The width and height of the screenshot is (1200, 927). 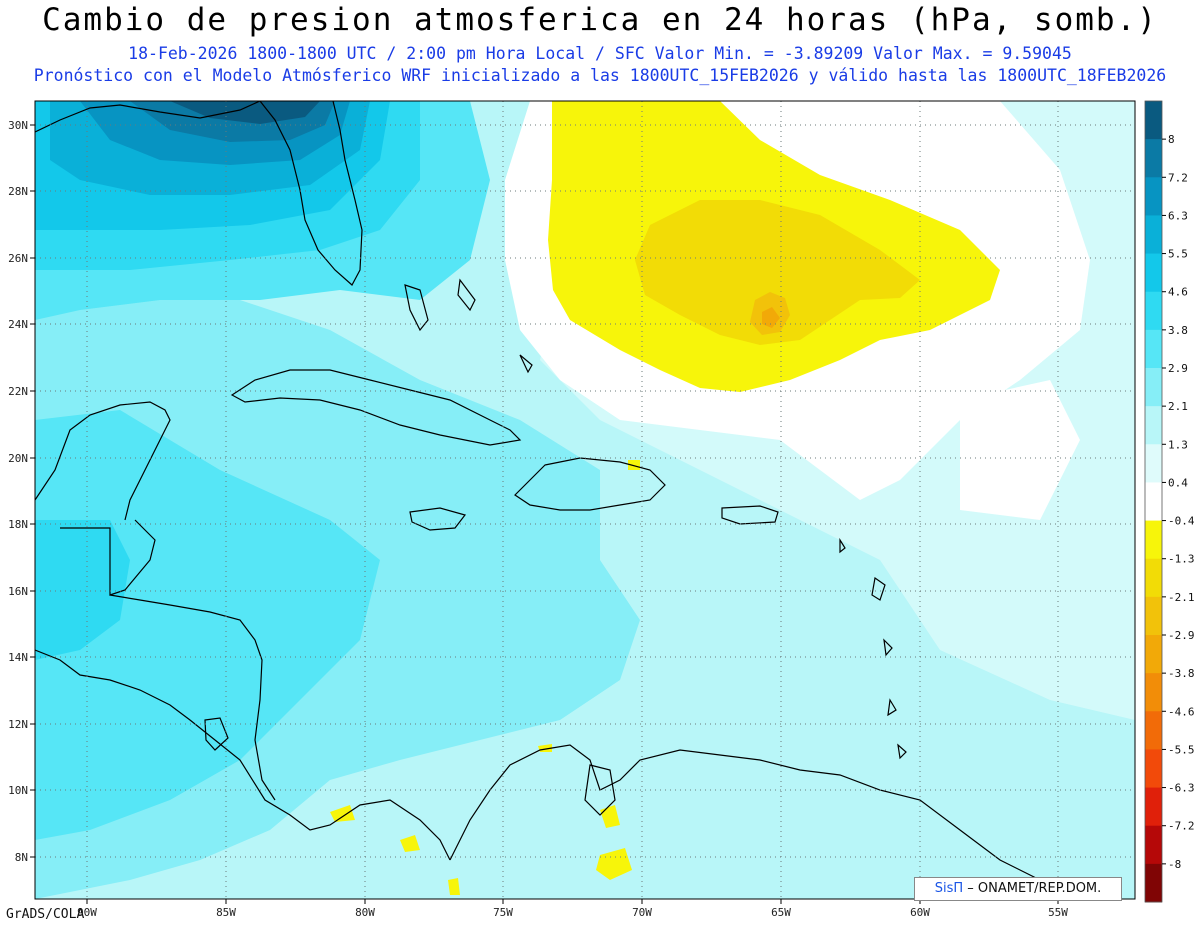 I want to click on colorbar-label: 4.6, so click(x=1178, y=292).